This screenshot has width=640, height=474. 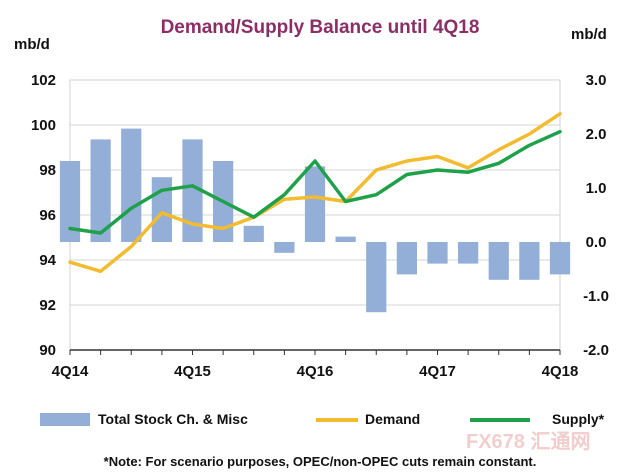 I want to click on bar-2Q18, so click(x=498, y=261).